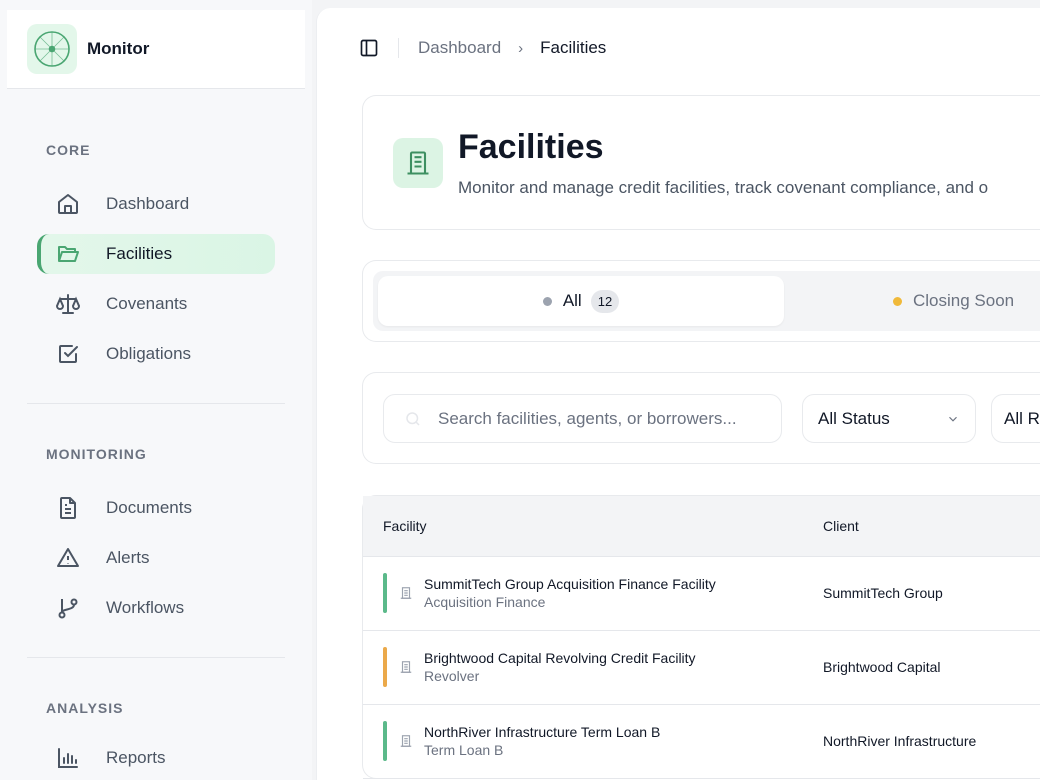  I want to click on app-logo: Monitor, so click(156, 49).